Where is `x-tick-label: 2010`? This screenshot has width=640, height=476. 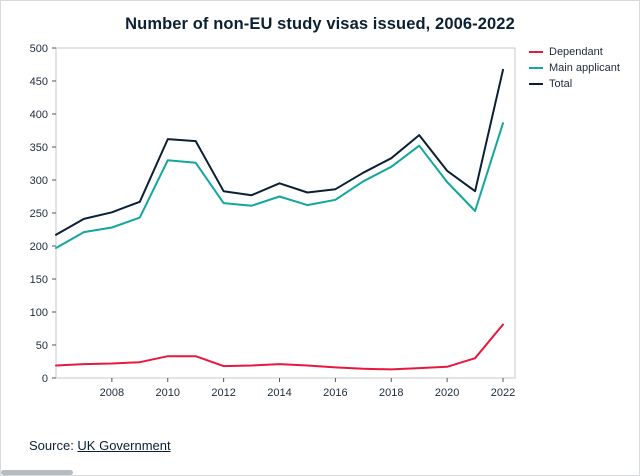 x-tick-label: 2010 is located at coordinates (168, 393).